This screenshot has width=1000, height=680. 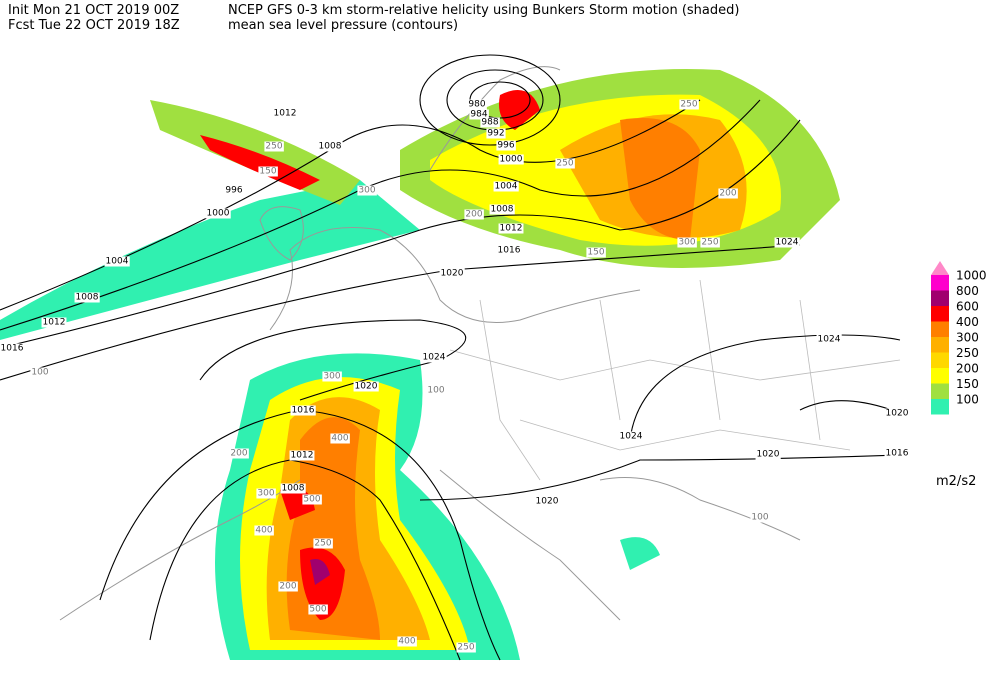 I want to click on legend-label: 800, so click(x=967, y=291).